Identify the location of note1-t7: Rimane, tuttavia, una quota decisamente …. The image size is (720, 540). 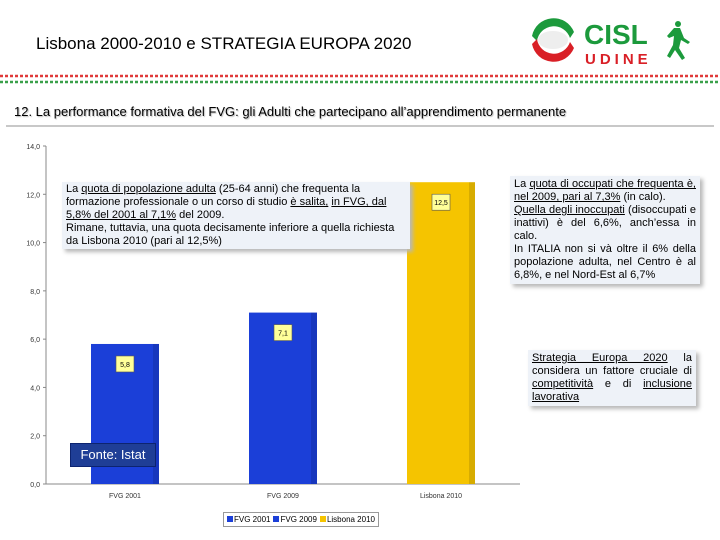
(230, 234).